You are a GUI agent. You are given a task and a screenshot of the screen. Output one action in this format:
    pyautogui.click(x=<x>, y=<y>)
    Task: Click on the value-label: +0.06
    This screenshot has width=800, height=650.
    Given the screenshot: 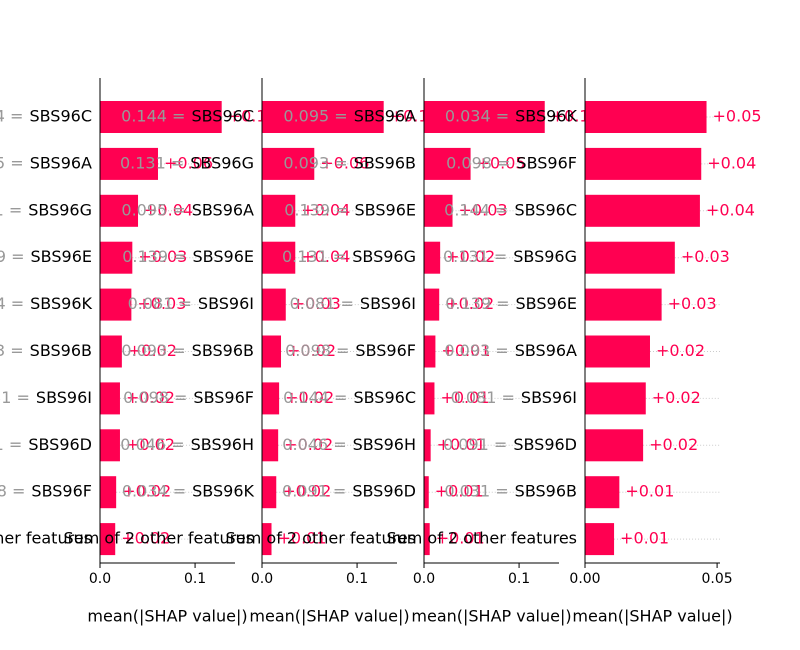 What is the action you would take?
    pyautogui.click(x=344, y=162)
    